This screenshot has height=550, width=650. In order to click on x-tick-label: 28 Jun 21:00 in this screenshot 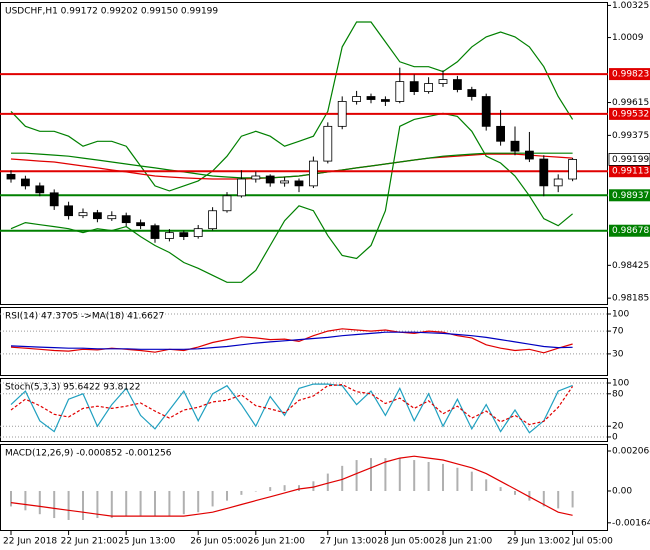, I will do `click(463, 542)`.